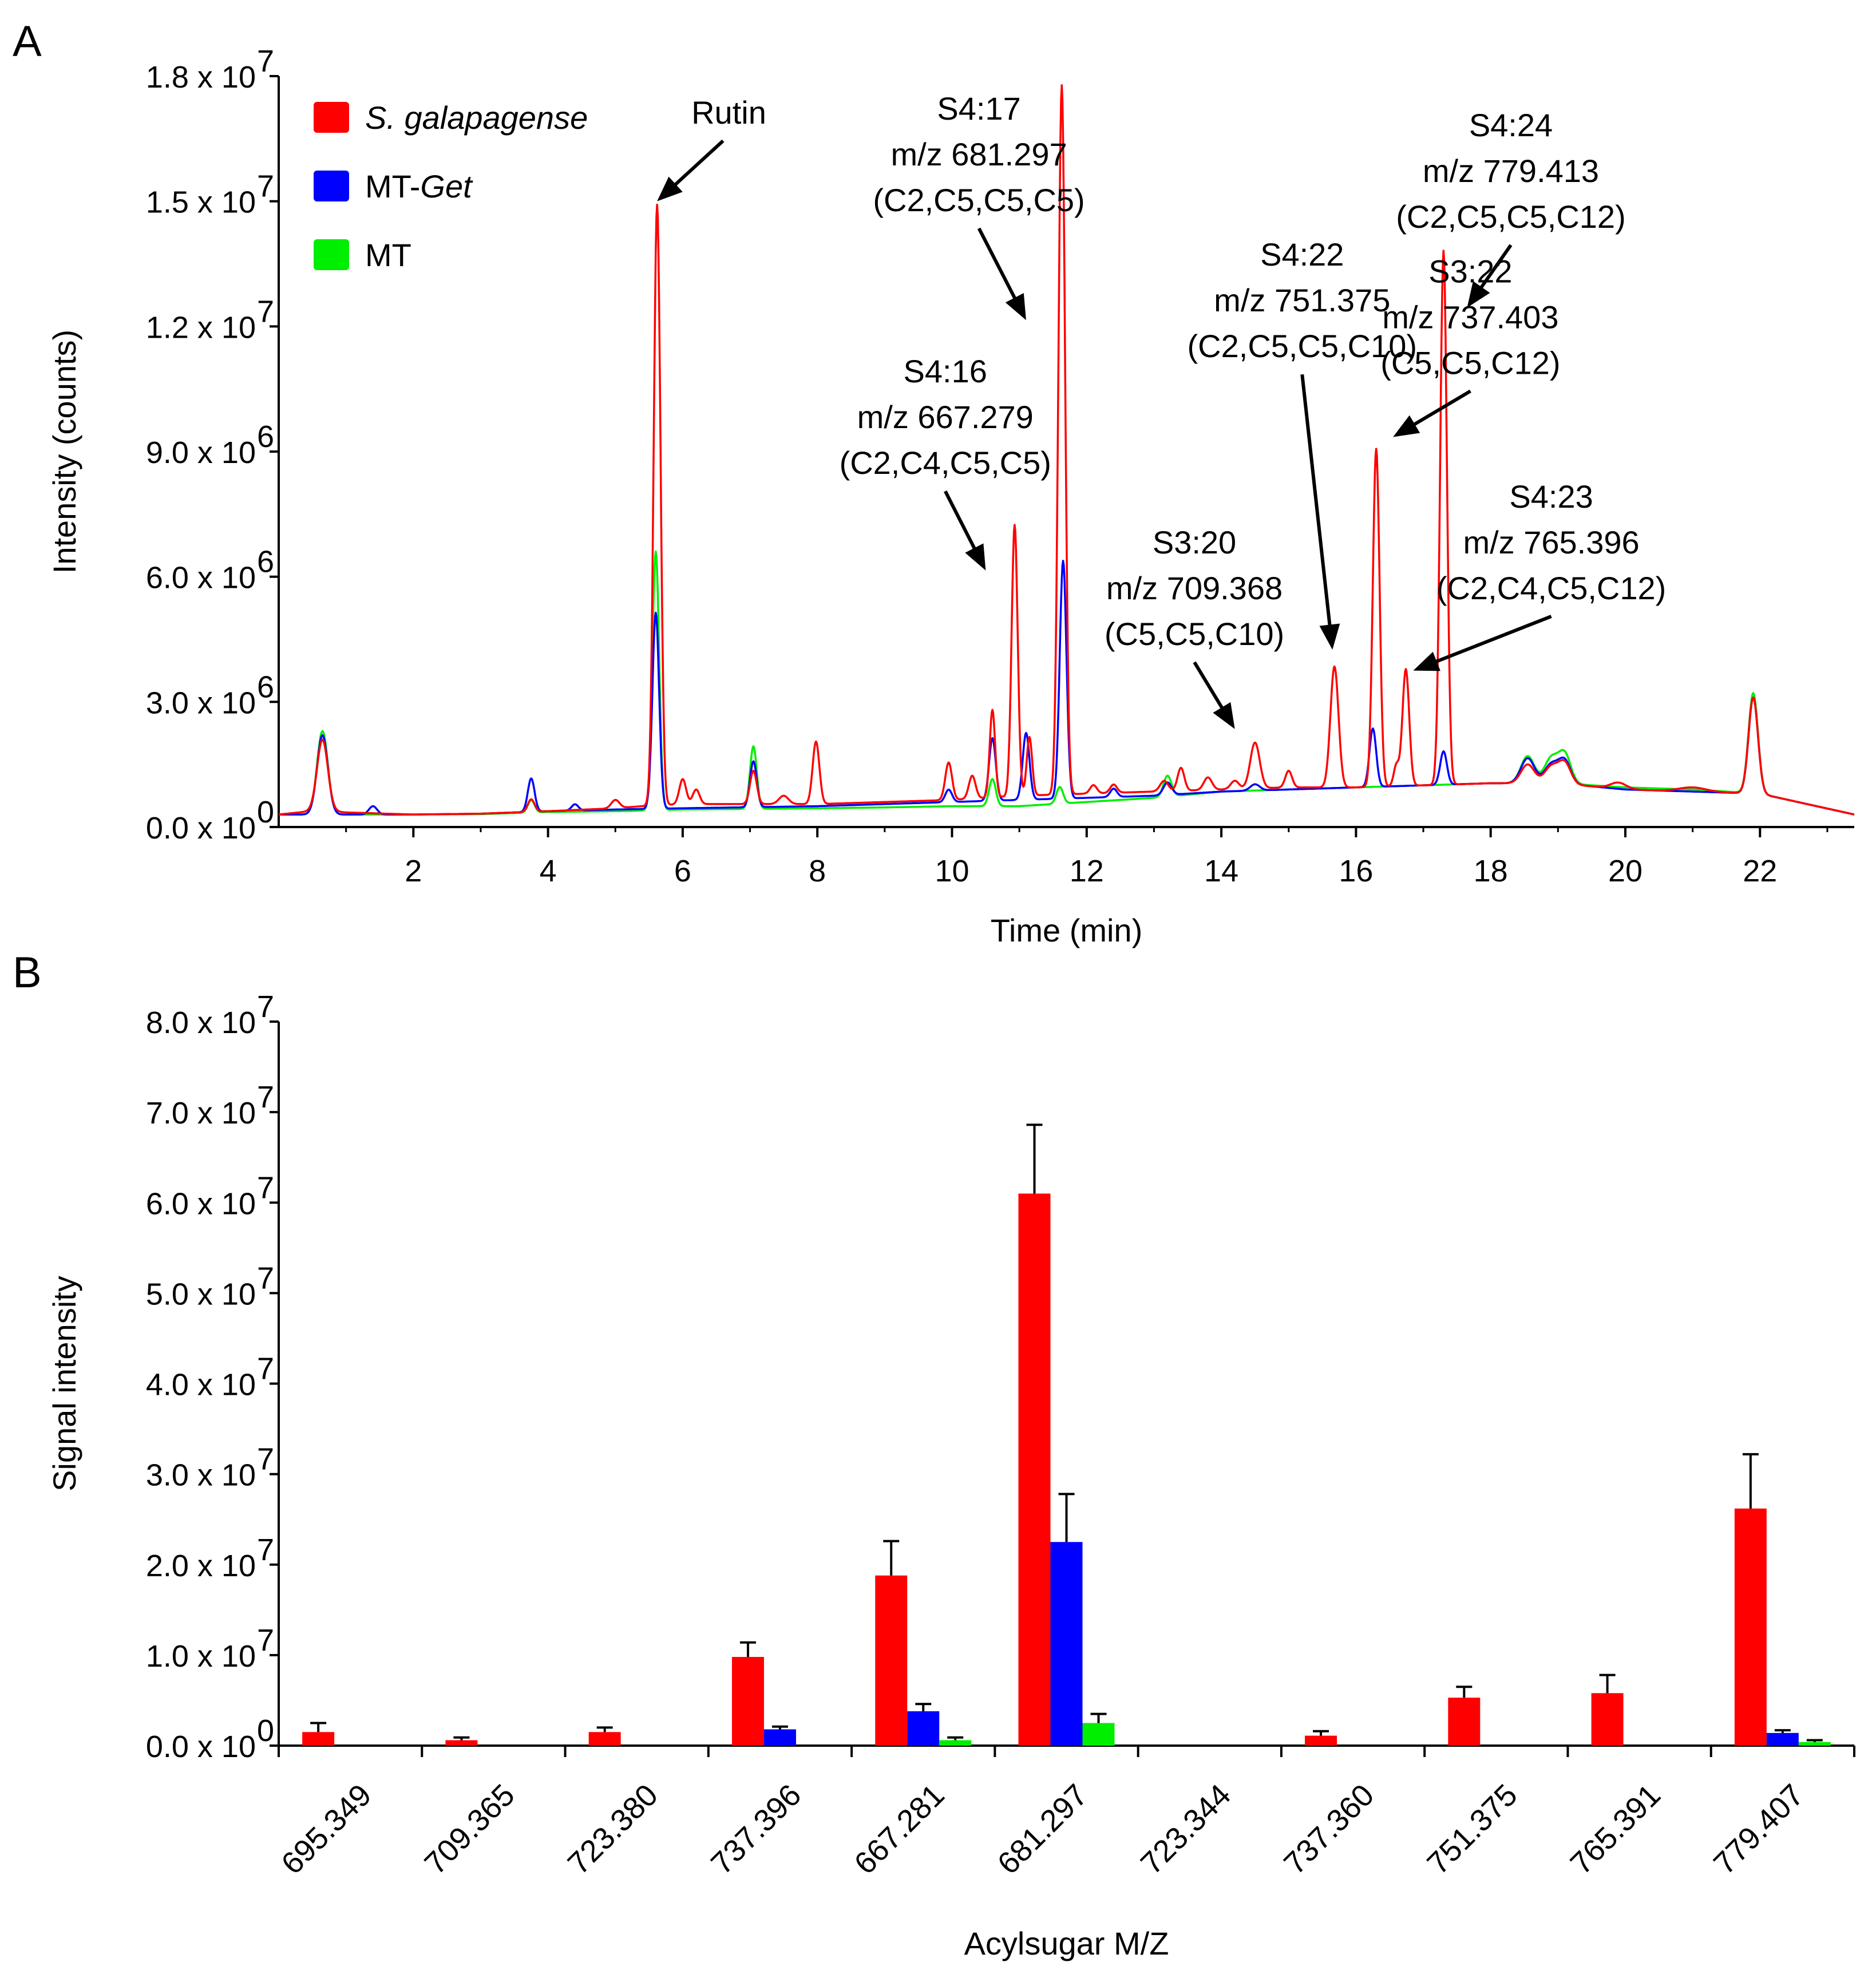 Image resolution: width=1876 pixels, height=1978 pixels. What do you see at coordinates (900, 1829) in the screenshot?
I see `panel-b-x-tick-label: 667.281` at bounding box center [900, 1829].